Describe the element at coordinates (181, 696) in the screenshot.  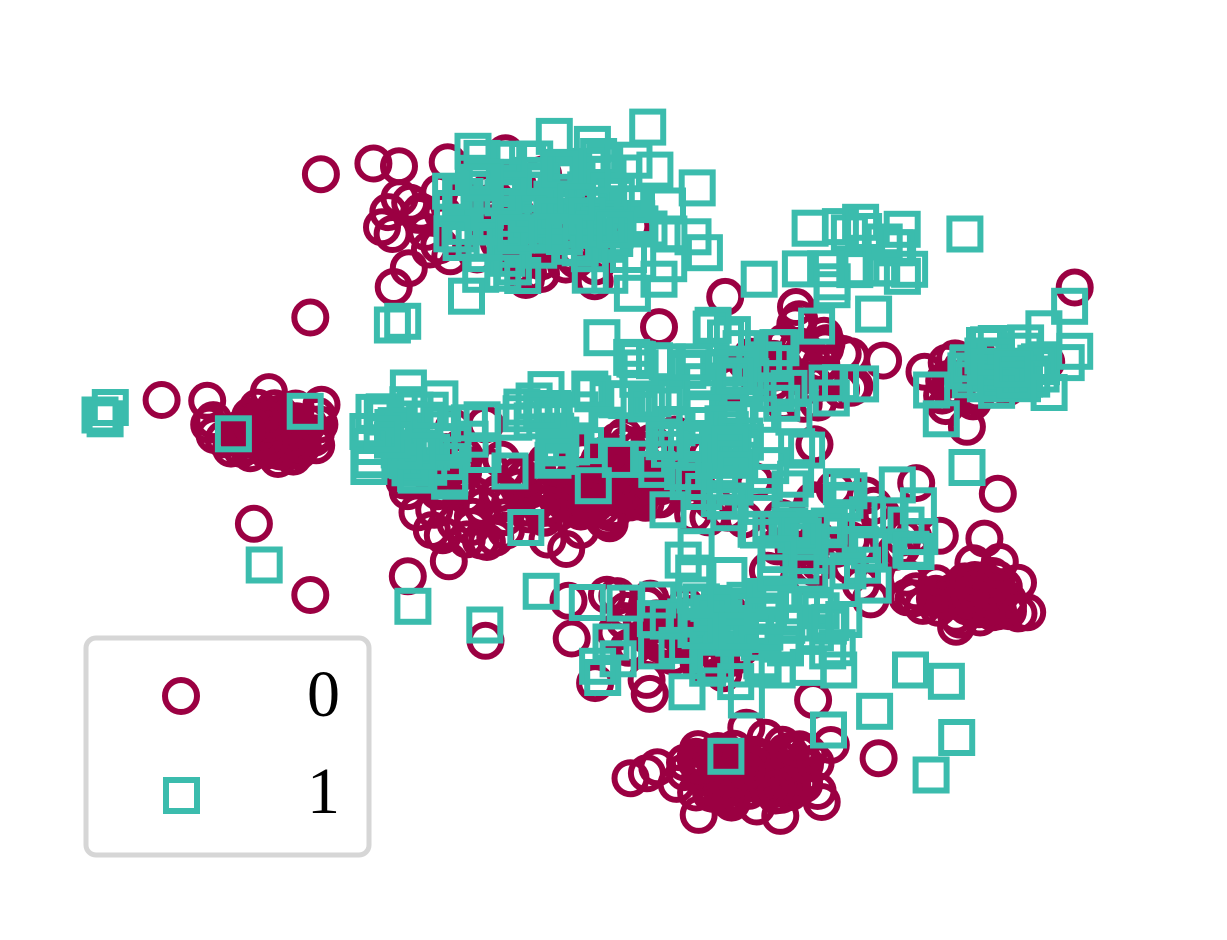
I see `legend-marker-circle` at that location.